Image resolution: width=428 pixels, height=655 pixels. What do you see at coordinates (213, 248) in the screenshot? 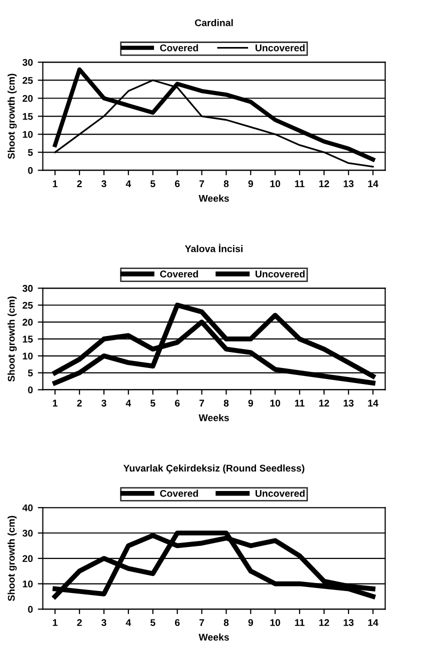
I see `chart-title: Yalova İncisi` at bounding box center [213, 248].